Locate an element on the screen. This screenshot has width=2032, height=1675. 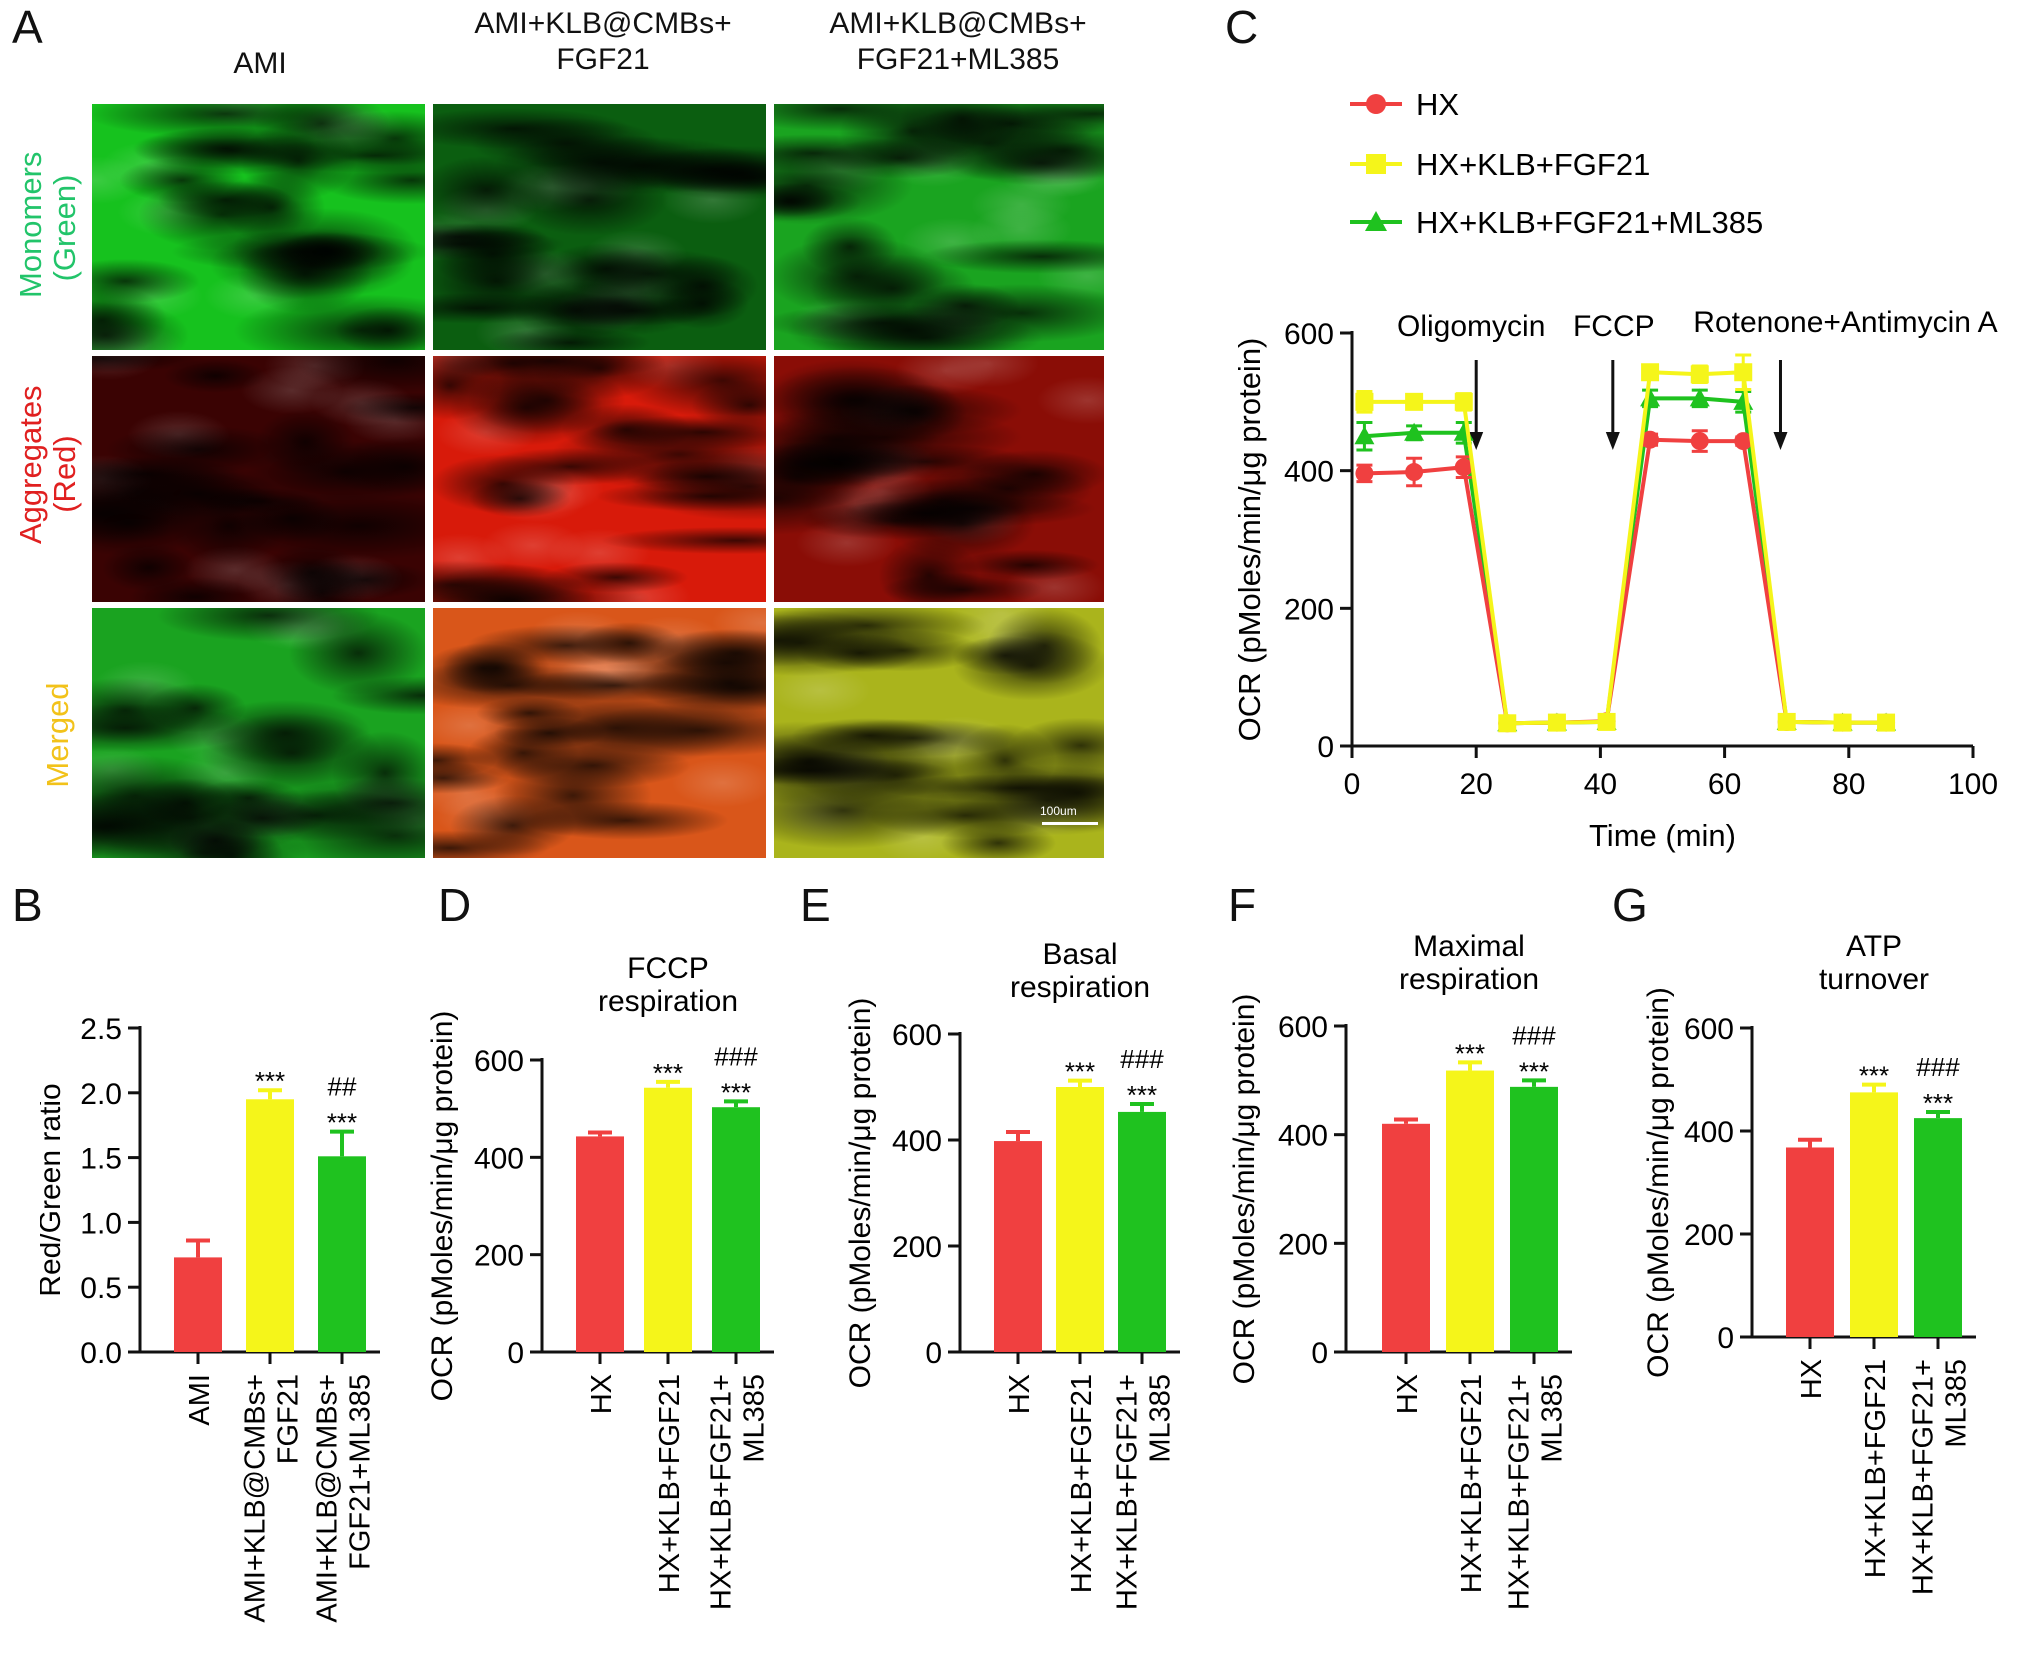
panel-letter-a: A is located at coordinates (27, 27).